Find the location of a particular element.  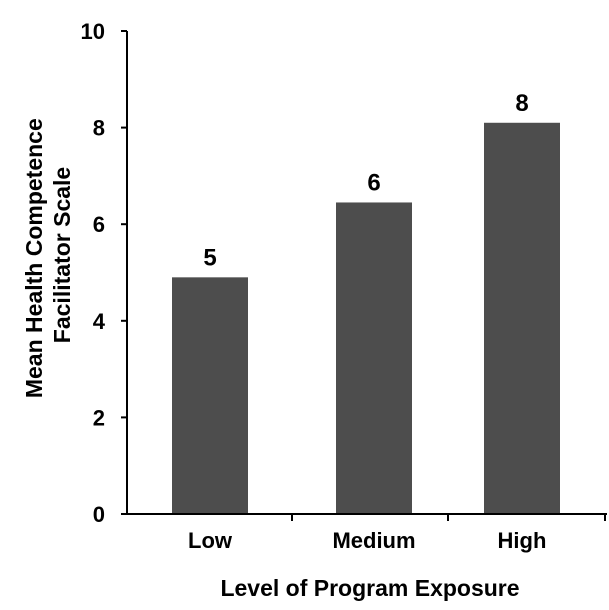

x-tick-label-medium: Medium is located at coordinates (373, 540).